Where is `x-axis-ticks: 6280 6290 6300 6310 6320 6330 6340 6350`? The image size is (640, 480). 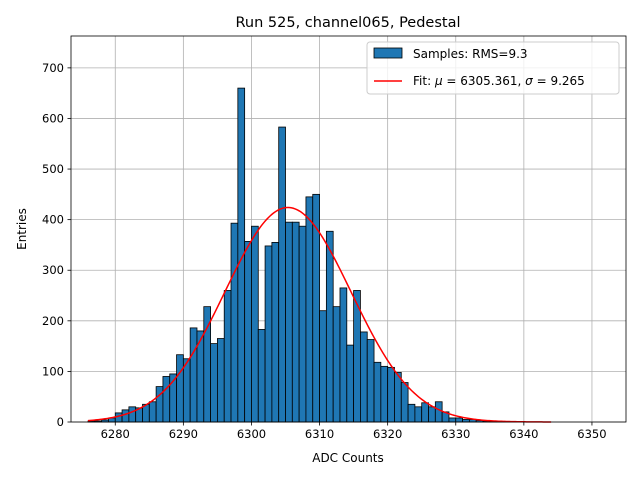
x-axis-ticks: 6280 6290 6300 6310 6320 6330 6340 6350 is located at coordinates (354, 431).